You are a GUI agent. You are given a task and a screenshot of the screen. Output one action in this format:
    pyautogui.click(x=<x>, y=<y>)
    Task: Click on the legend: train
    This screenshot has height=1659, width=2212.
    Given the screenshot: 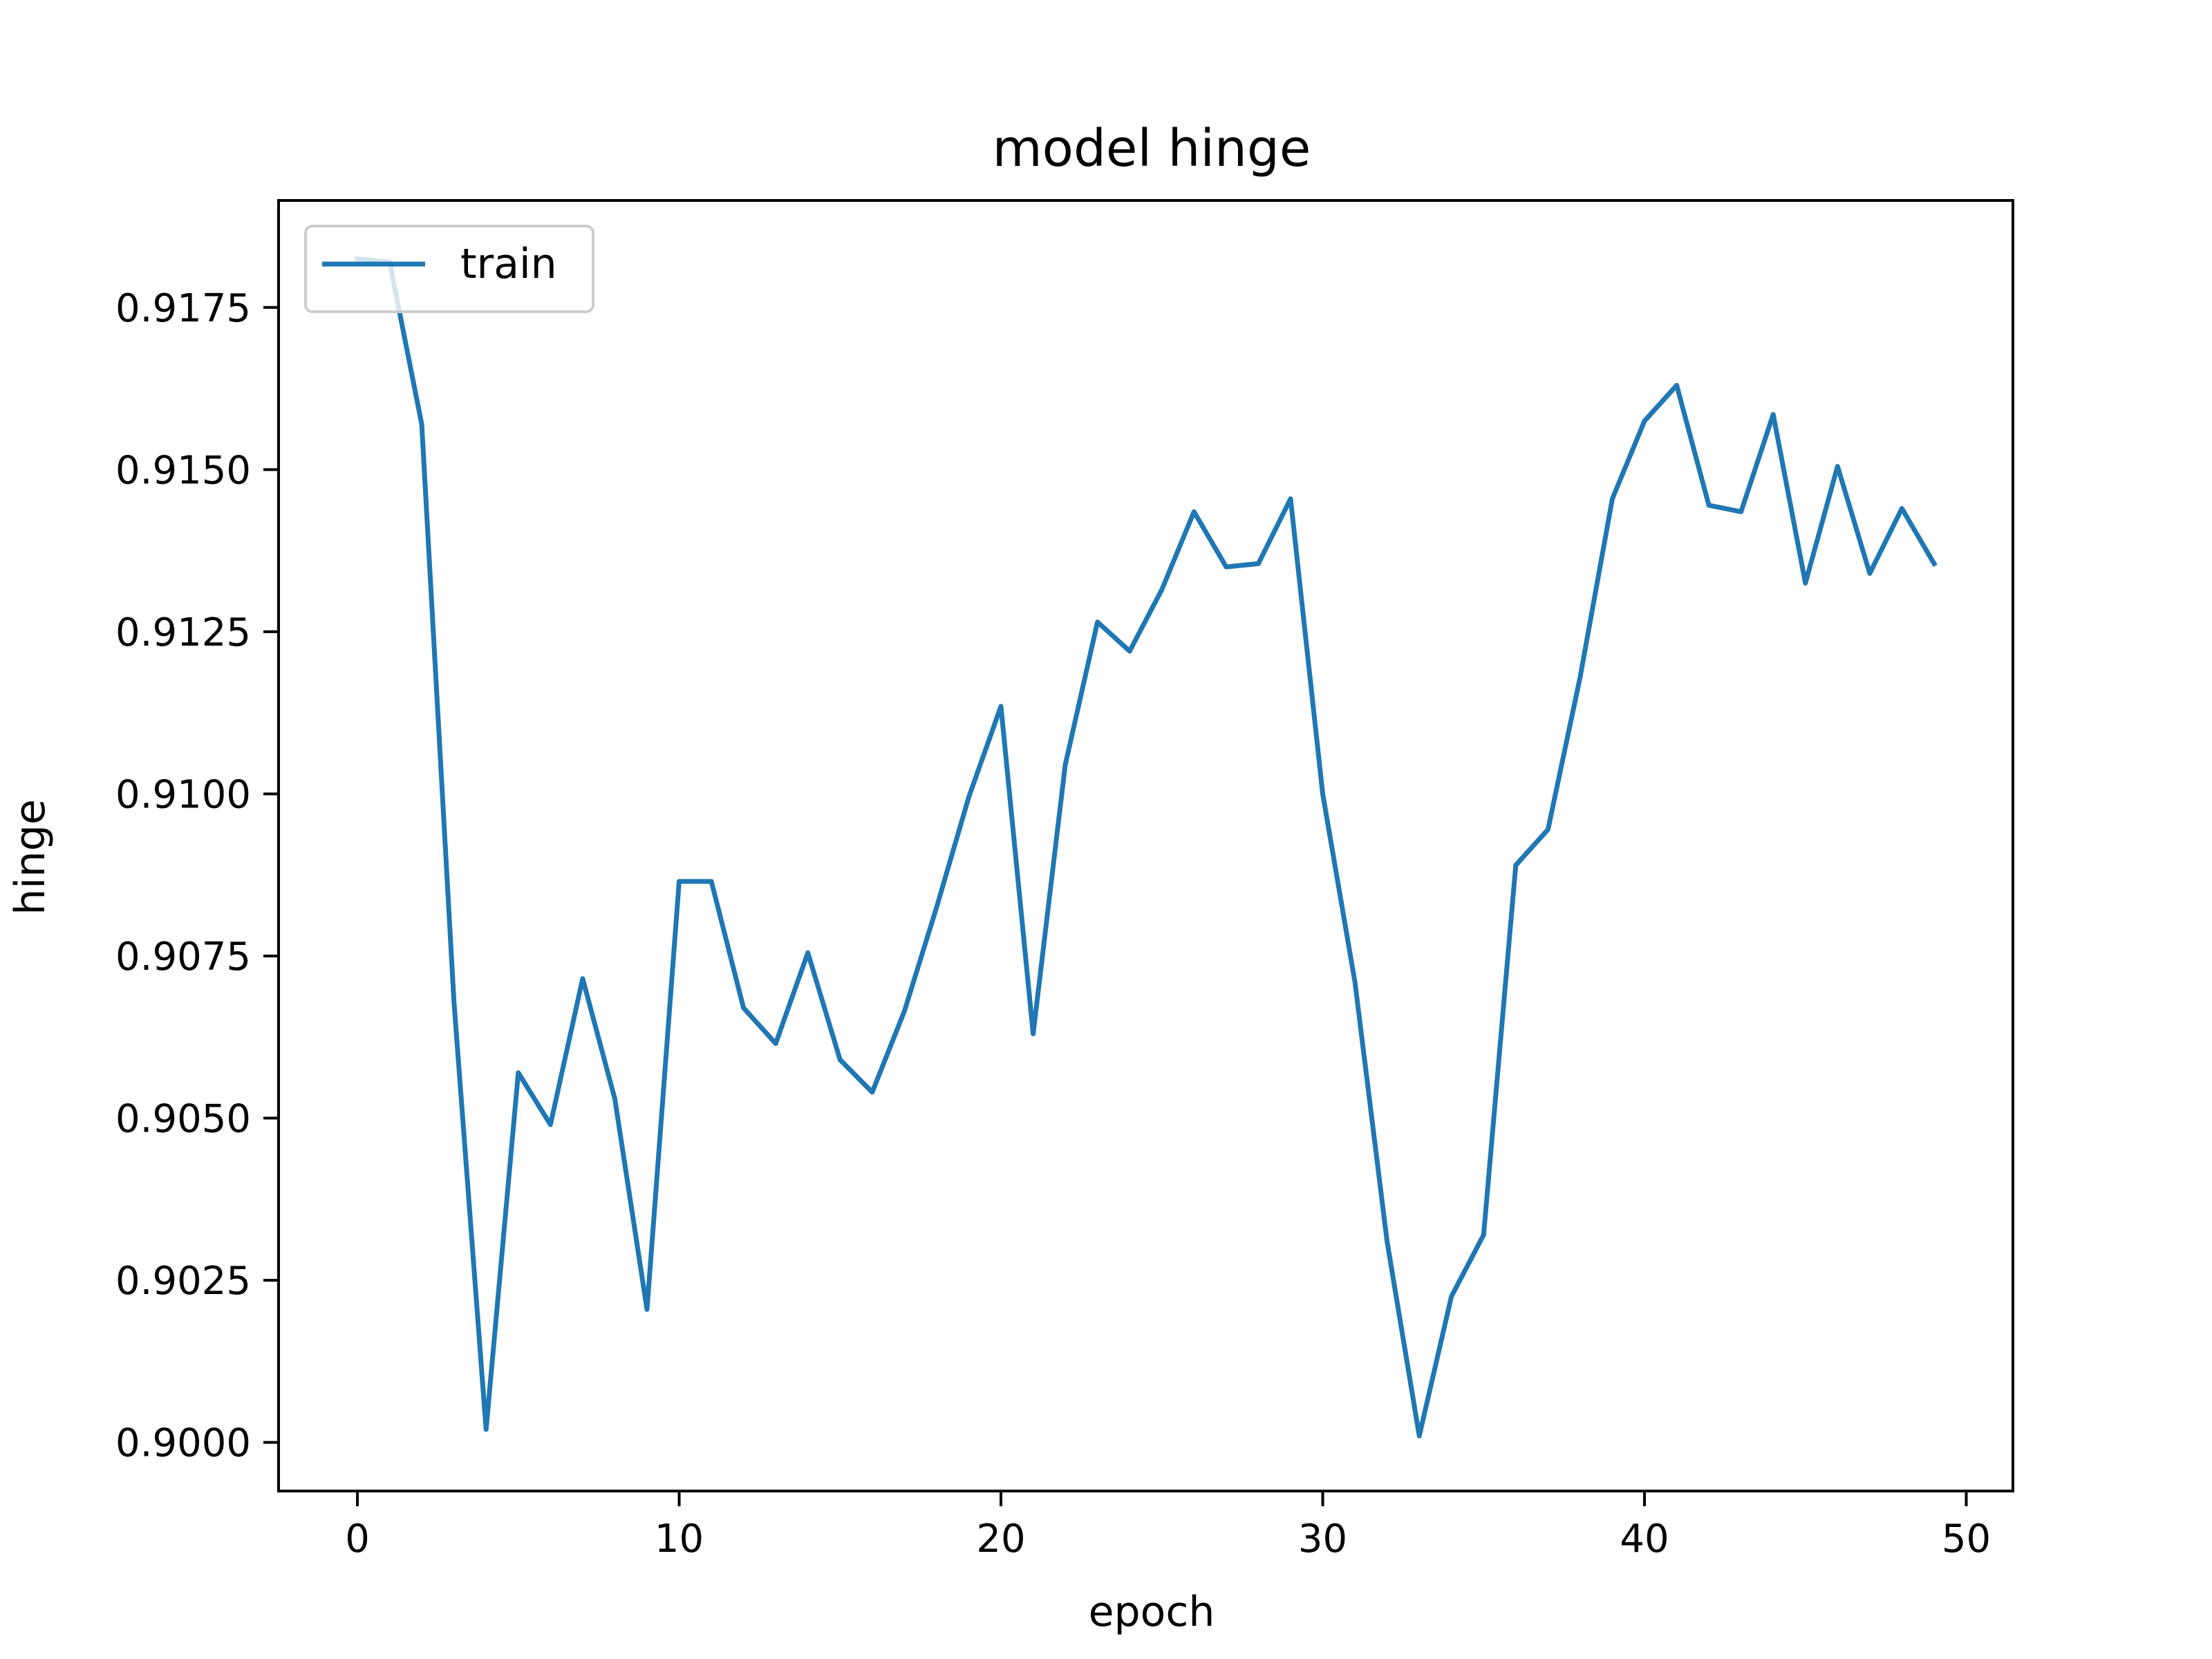 What is the action you would take?
    pyautogui.click(x=449, y=269)
    